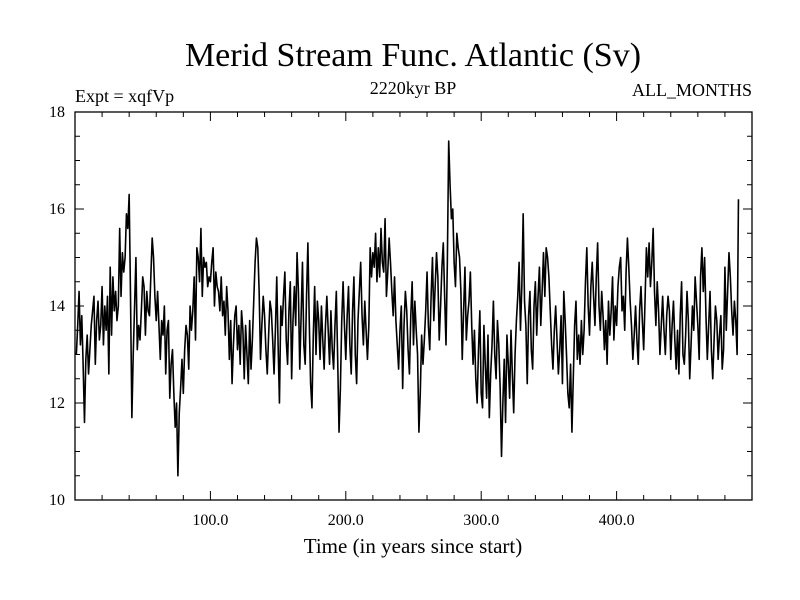 The image size is (800, 600). Describe the element at coordinates (124, 96) in the screenshot. I see `experiment-label: Expt = xqfVp` at that location.